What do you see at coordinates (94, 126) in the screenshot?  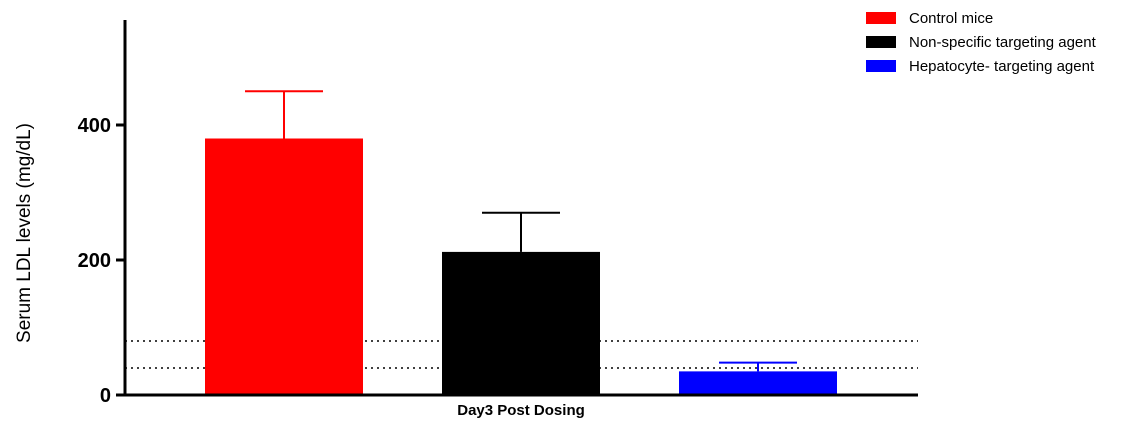 I see `y-tick-label: 400` at bounding box center [94, 126].